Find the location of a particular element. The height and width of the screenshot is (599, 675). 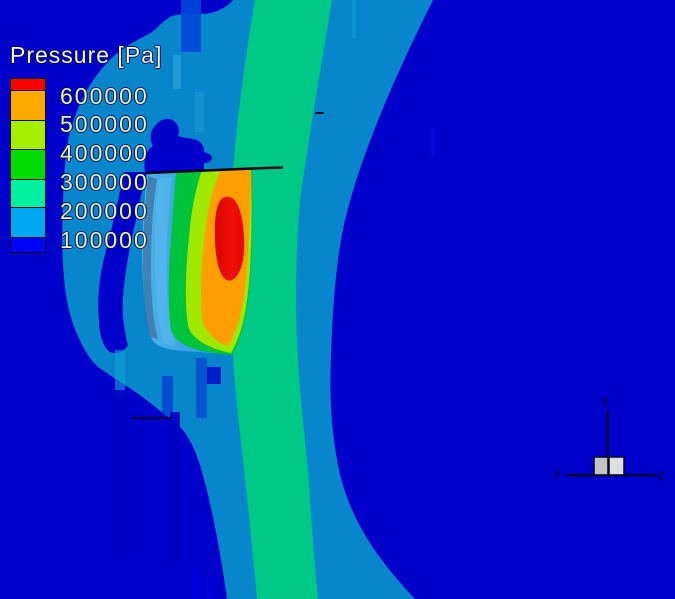

capsule-rim-edge is located at coordinates (214, 170).